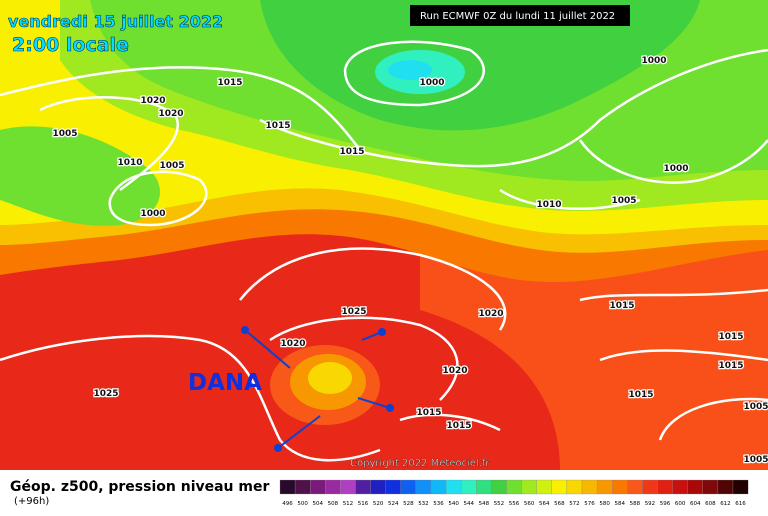 Image resolution: width=768 pixels, height=516 pixels. Describe the element at coordinates (680, 504) in the screenshot. I see `scale-label: 600` at that location.